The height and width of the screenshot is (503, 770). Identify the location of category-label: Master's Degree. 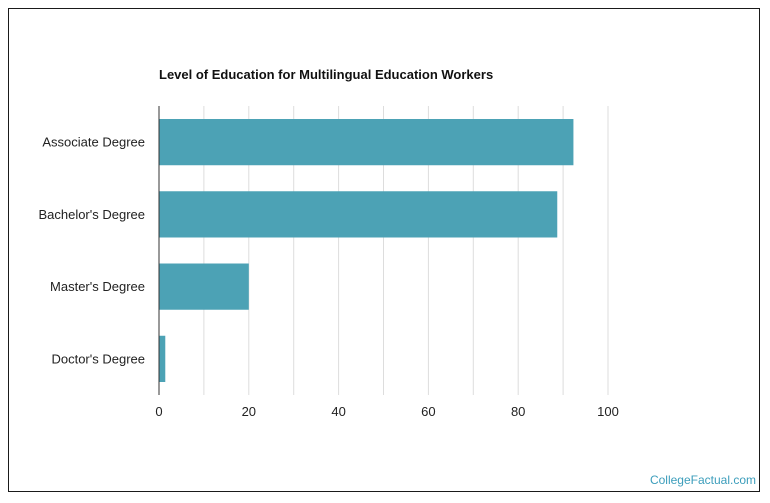
(97, 286).